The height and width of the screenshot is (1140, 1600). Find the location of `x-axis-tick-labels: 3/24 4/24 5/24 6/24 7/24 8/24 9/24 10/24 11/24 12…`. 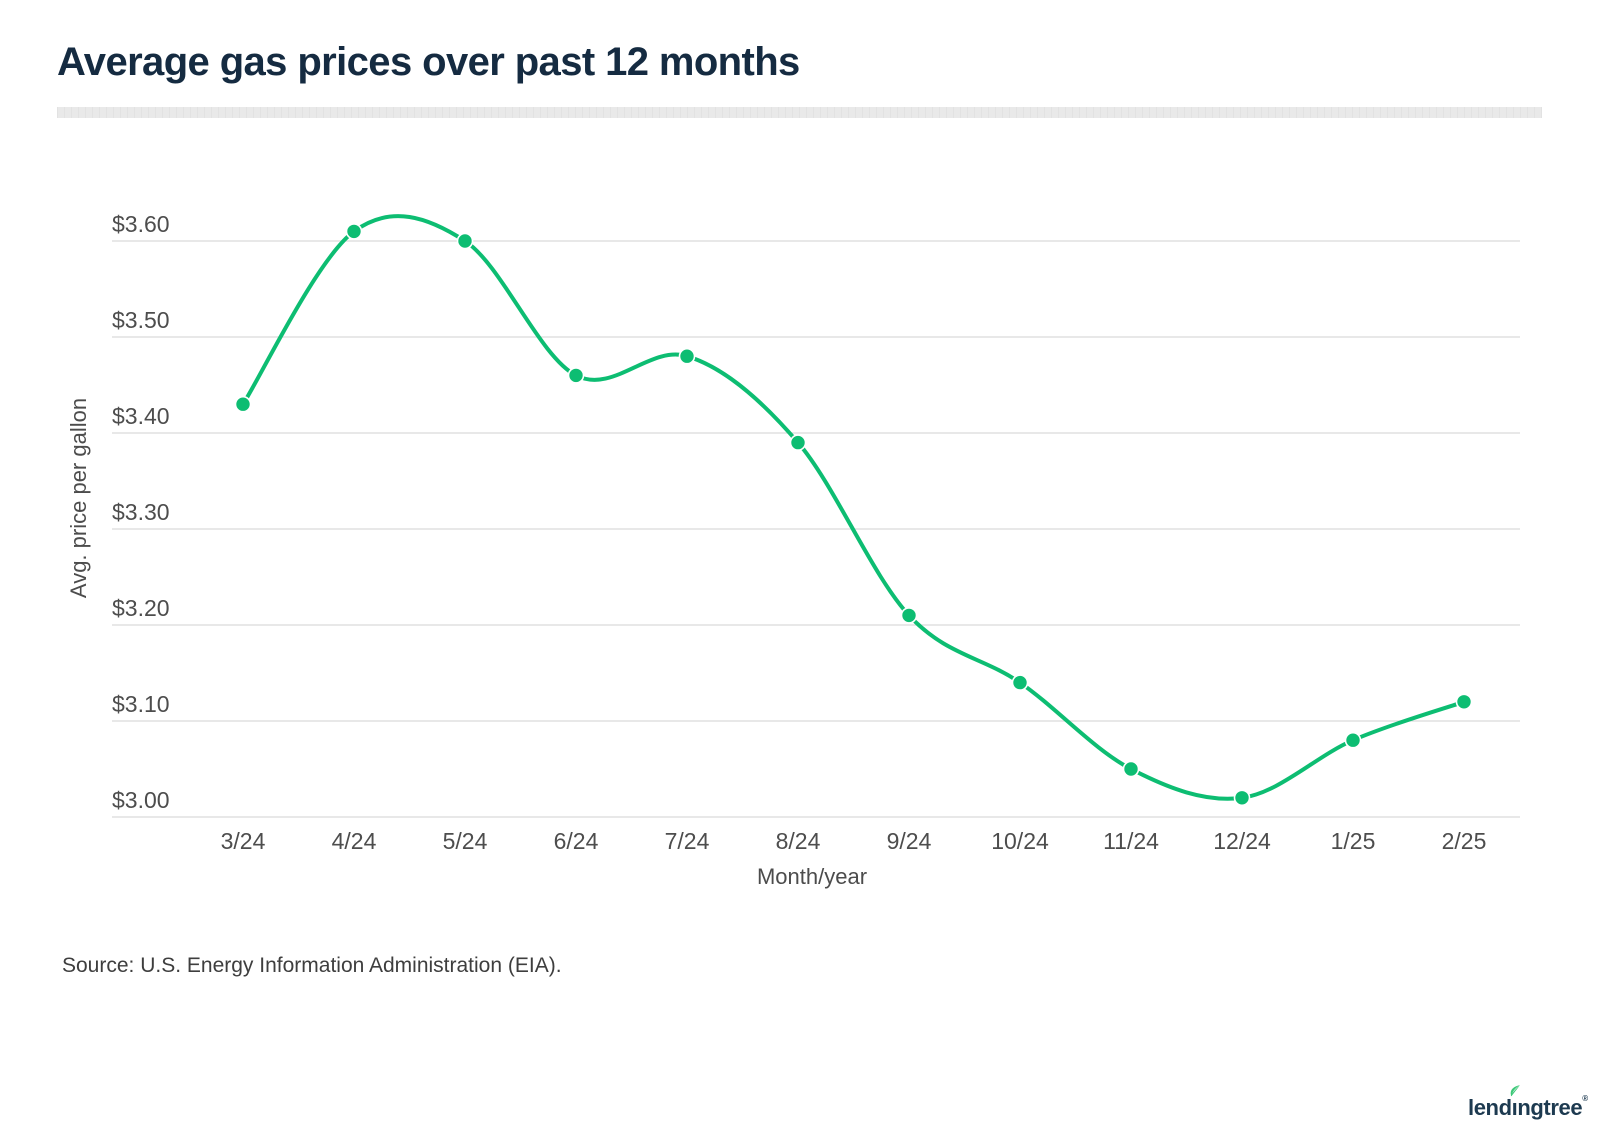

x-axis-tick-labels: 3/24 4/24 5/24 6/24 7/24 8/24 9/24 10/24 11/24 12… is located at coordinates (854, 841).